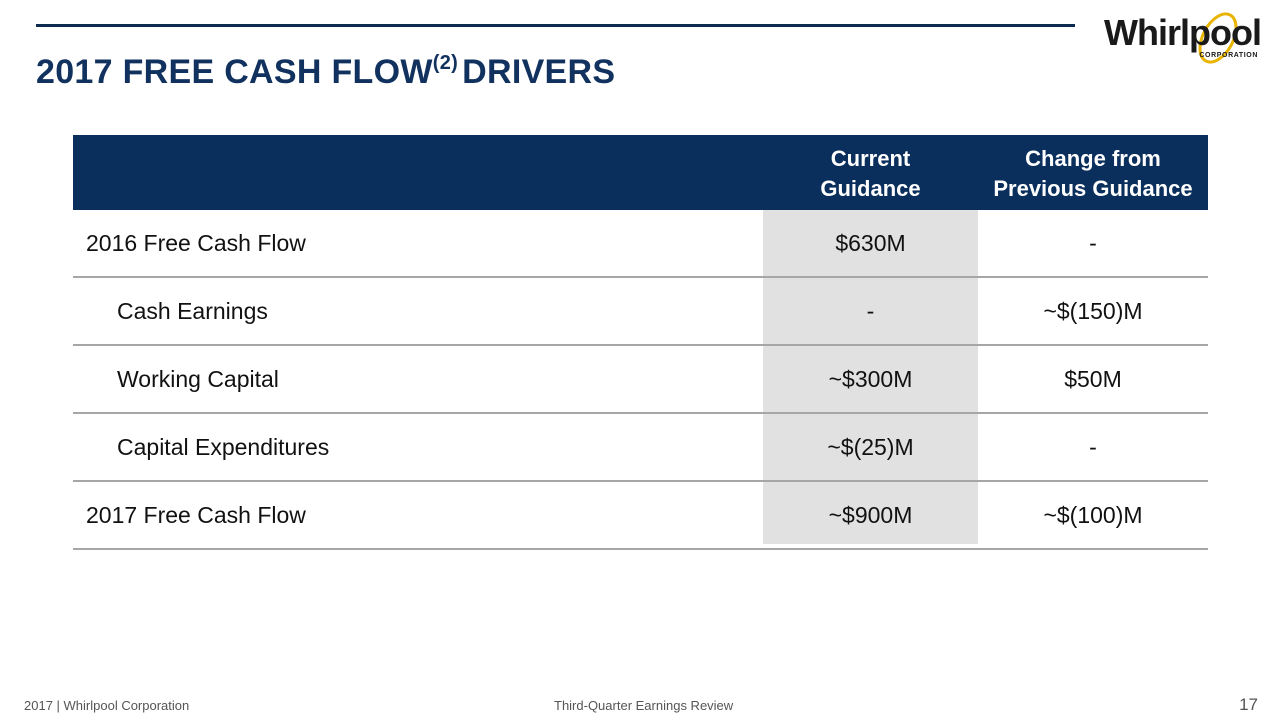 The width and height of the screenshot is (1280, 720). I want to click on table-row: Working Capital ~$300M $50M, so click(640, 380).